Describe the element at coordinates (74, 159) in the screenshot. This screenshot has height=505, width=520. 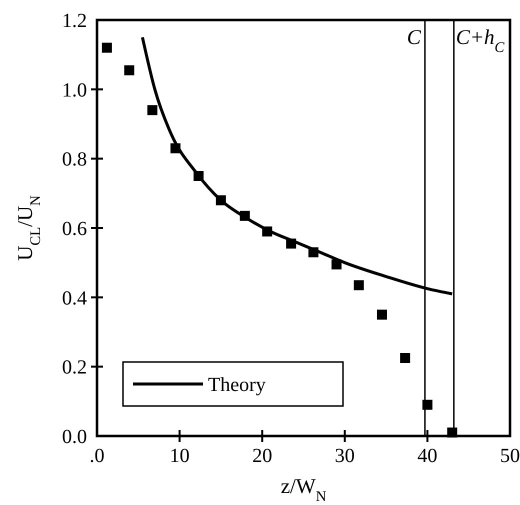
I see `y-tick-label: 0.8` at that location.